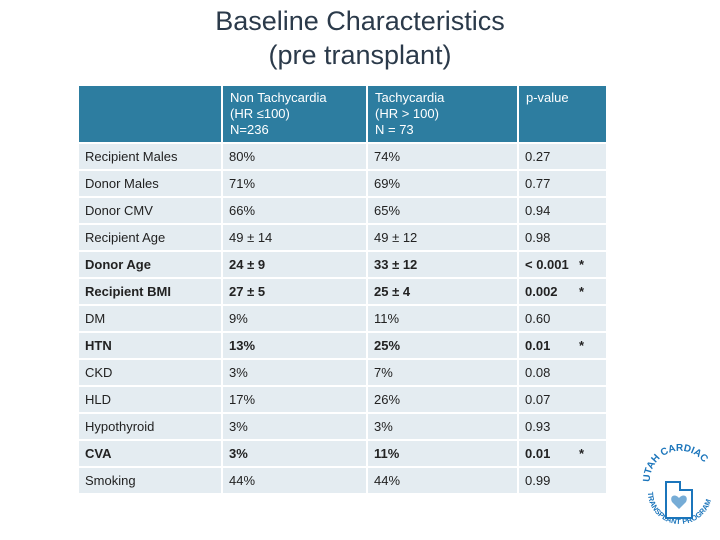 The image size is (720, 540). I want to click on title-line-2: (pre transplant), so click(360, 55).